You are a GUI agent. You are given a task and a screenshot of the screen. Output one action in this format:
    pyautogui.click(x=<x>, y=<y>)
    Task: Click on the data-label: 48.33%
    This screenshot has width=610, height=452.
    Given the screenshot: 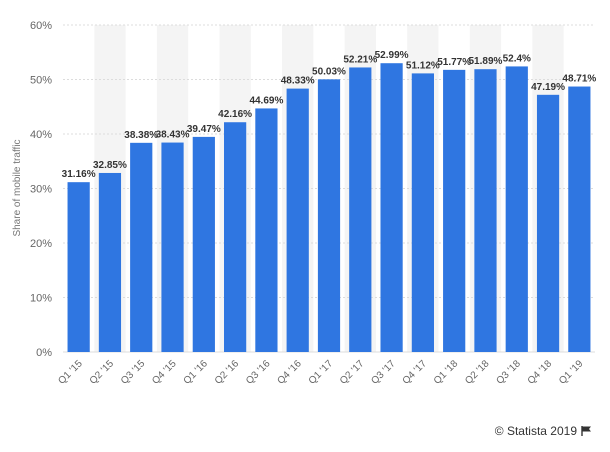 What is the action you would take?
    pyautogui.click(x=298, y=81)
    